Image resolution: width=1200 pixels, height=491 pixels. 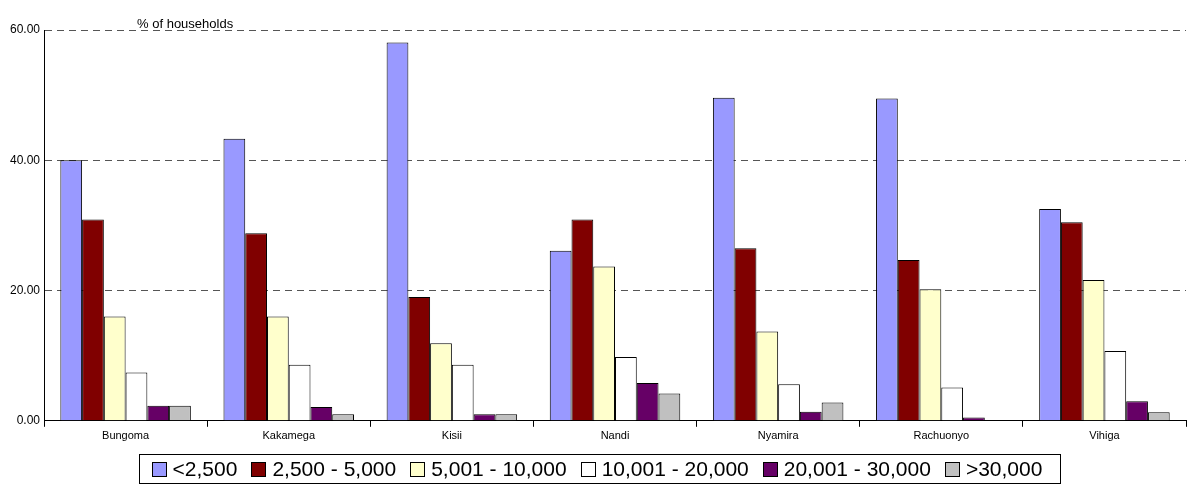 I want to click on x-tick-label: Kisii, so click(x=451, y=435).